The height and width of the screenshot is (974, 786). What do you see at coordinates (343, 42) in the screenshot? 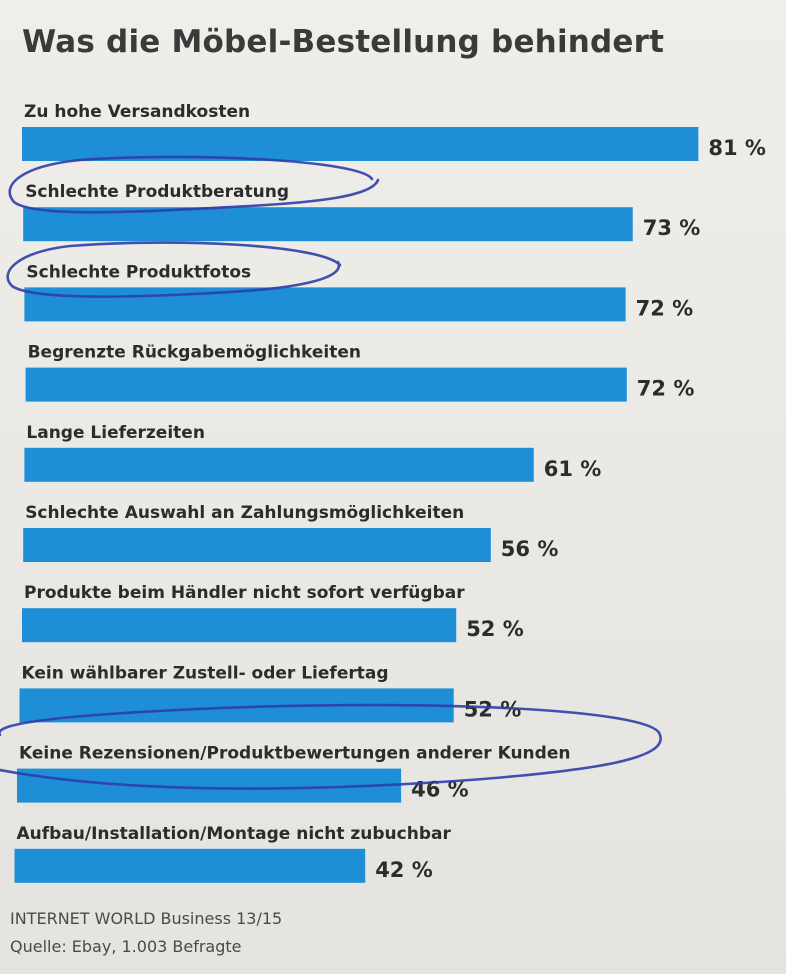
I see `chart-title: Was die Möbel-Bestellung behindert` at bounding box center [343, 42].